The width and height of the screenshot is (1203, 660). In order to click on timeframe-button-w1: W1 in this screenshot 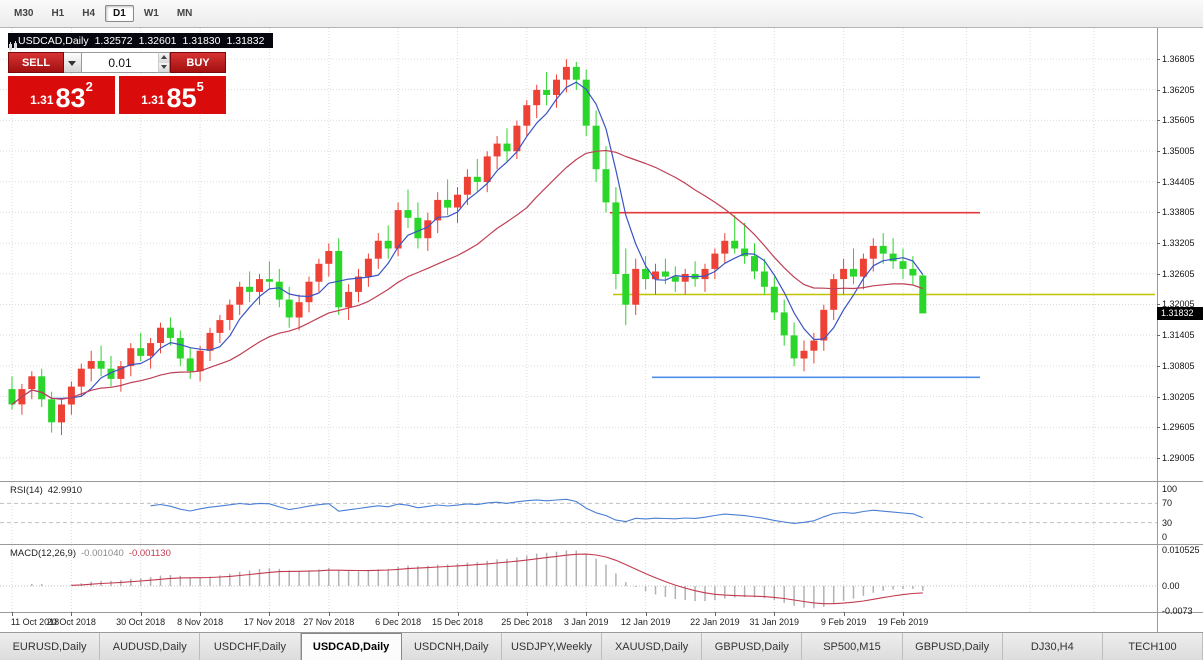, I will do `click(151, 13)`.